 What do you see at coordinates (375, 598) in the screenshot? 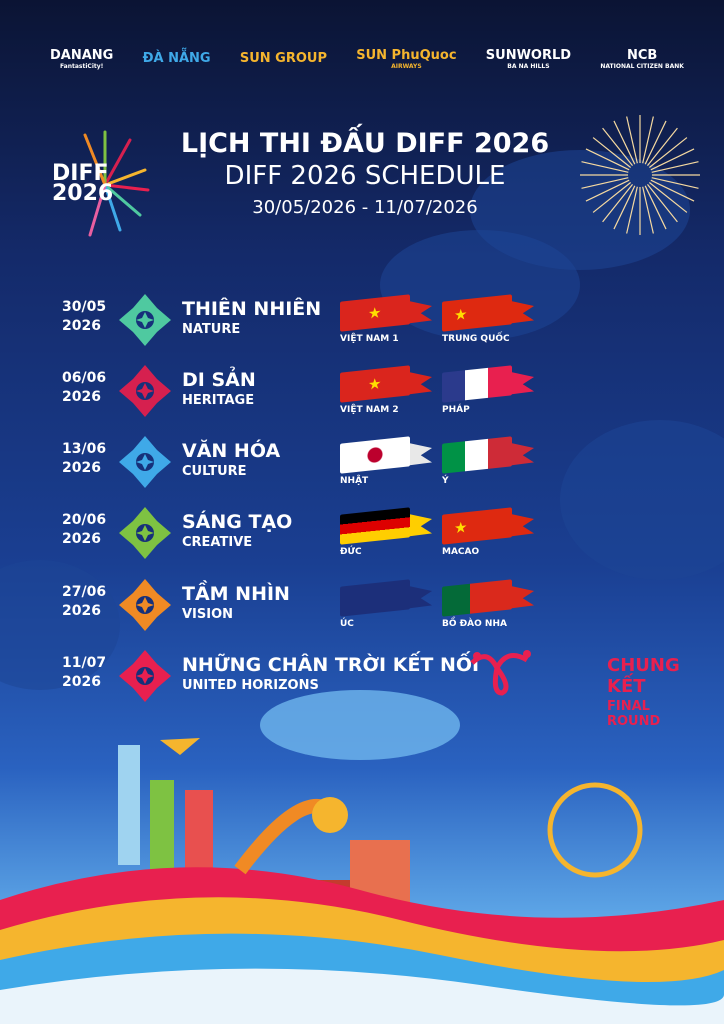
I see `flag-au-icon` at bounding box center [375, 598].